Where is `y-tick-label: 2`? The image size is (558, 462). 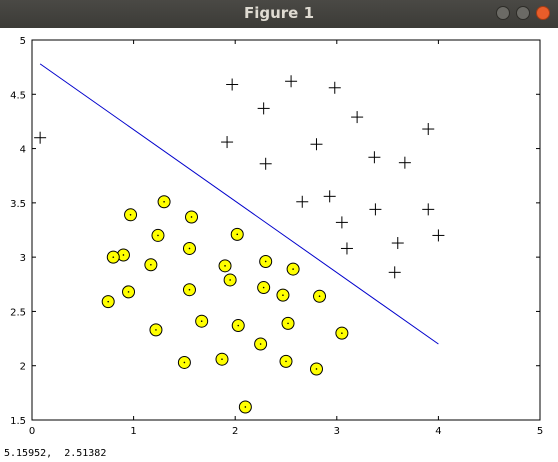
y-tick-label: 2 is located at coordinates (23, 367).